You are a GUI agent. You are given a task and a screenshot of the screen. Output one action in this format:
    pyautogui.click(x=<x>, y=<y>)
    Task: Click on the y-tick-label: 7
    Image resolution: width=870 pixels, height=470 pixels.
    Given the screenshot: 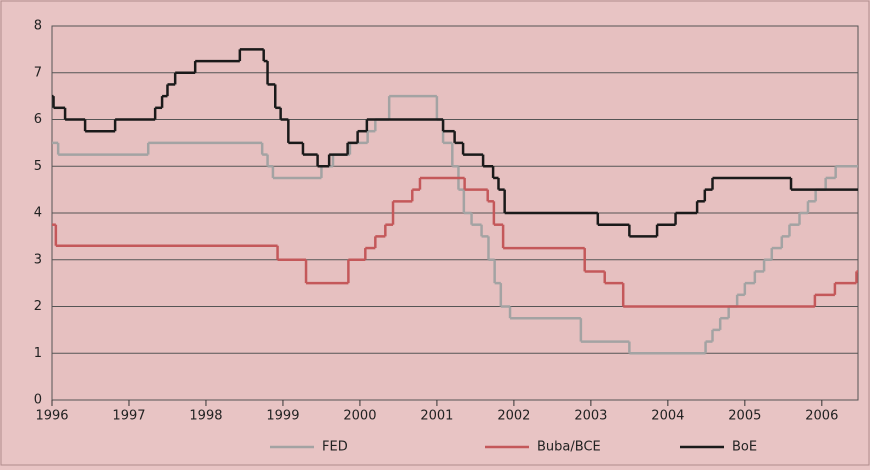 What is the action you would take?
    pyautogui.click(x=38, y=72)
    